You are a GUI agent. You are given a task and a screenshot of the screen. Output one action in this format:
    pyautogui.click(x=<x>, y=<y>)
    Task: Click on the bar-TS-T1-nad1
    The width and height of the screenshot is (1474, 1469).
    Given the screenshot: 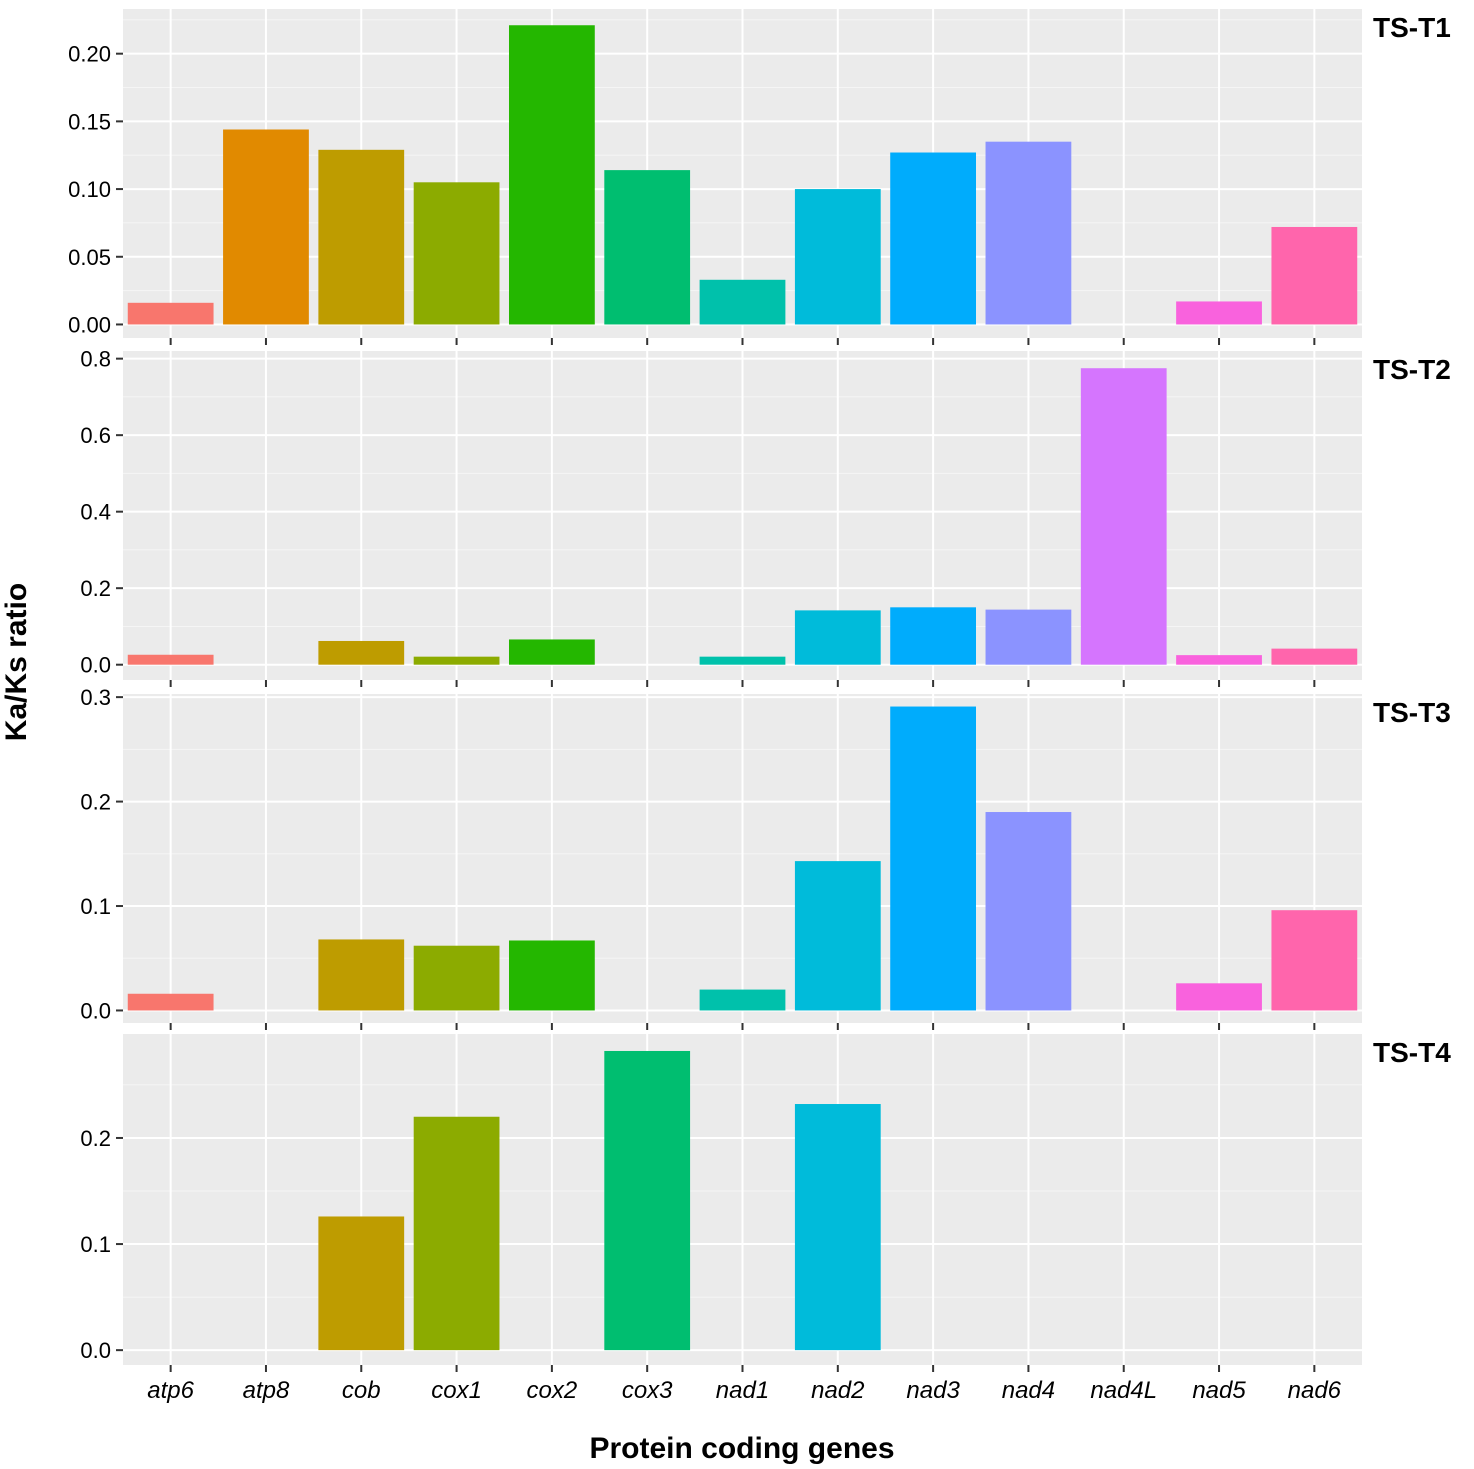 What is the action you would take?
    pyautogui.click(x=742, y=302)
    